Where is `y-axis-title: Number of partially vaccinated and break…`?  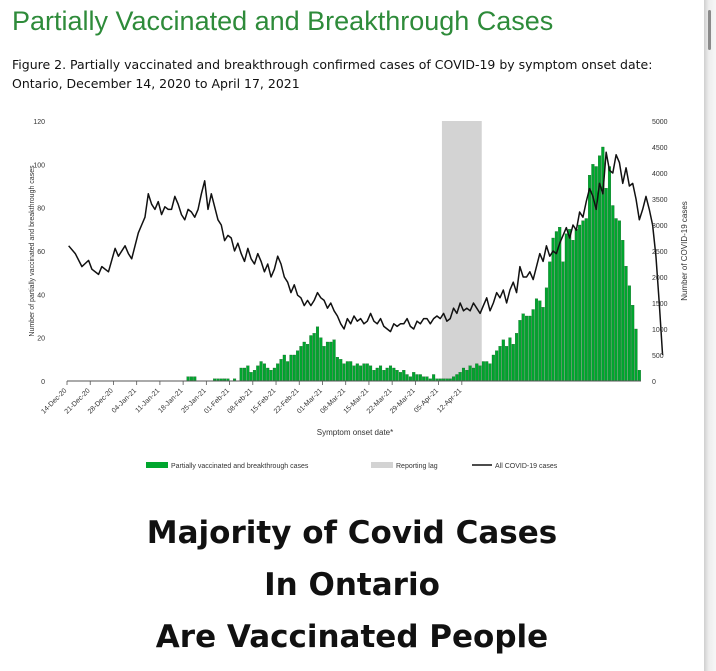 y-axis-title: Number of partially vaccinated and break… is located at coordinates (32, 251).